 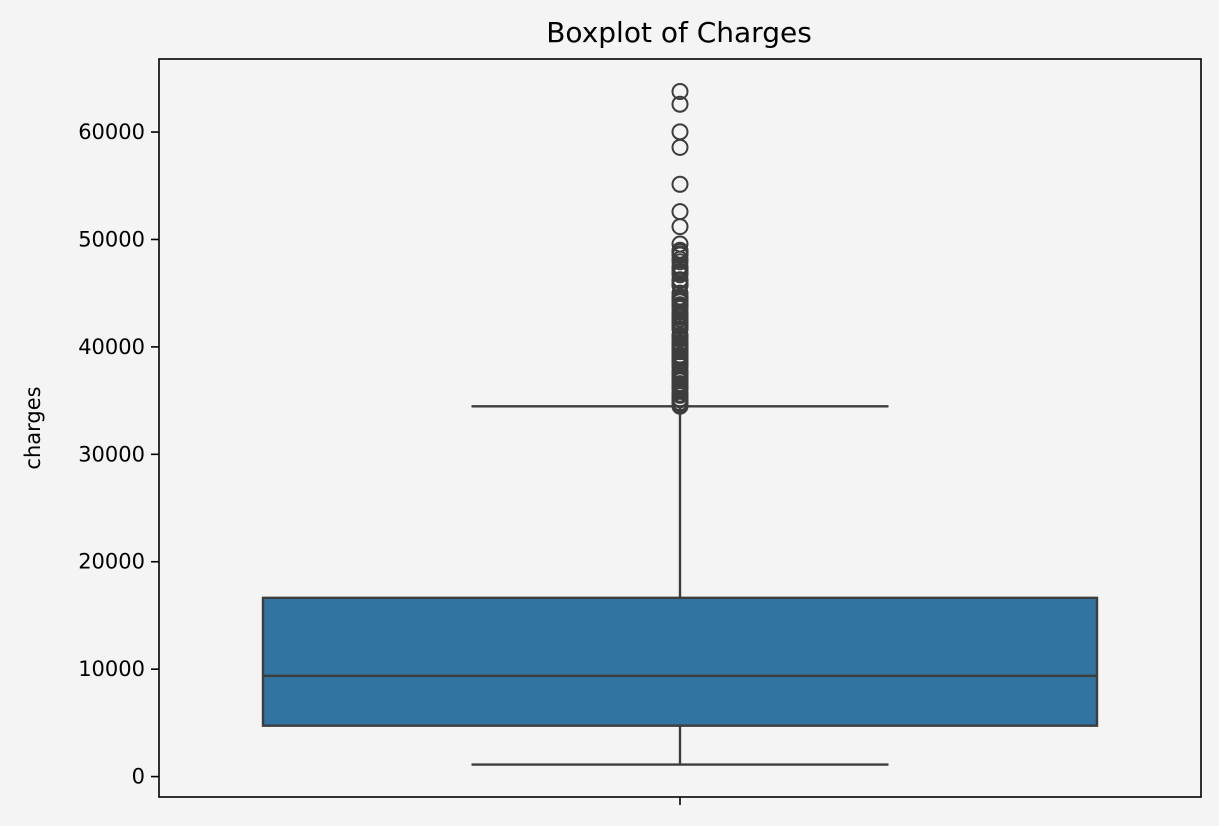 I want to click on y-tick-label: 30000, so click(x=111, y=454).